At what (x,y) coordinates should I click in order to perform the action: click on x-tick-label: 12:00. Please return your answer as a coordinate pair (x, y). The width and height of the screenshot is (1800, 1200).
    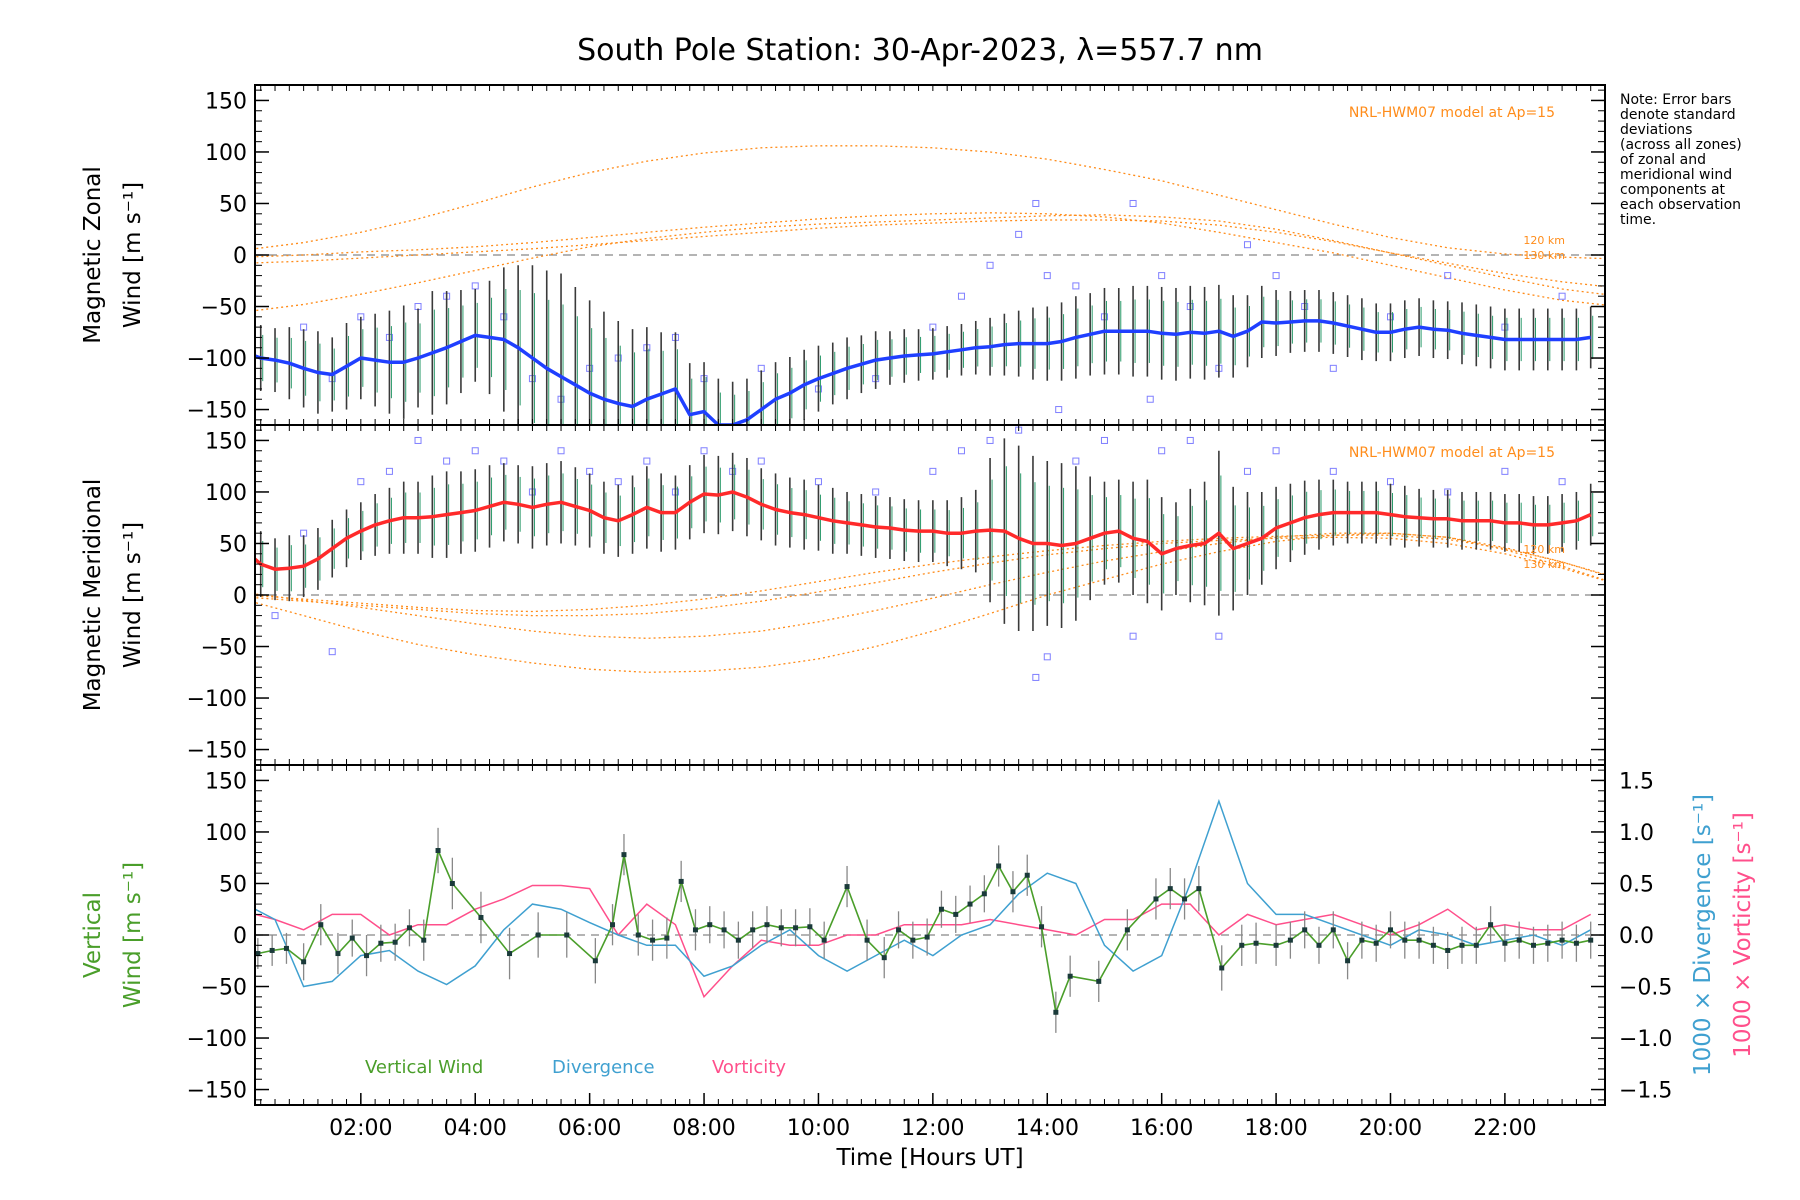
    Looking at the image, I should click on (932, 1128).